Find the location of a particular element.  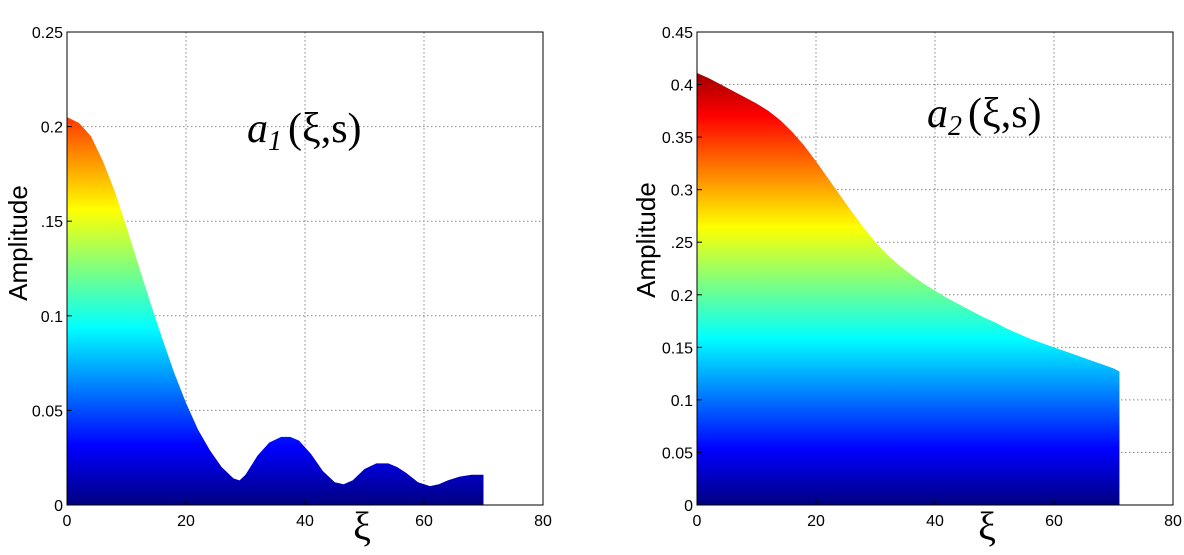

x-tick-label-2-2: 40 is located at coordinates (935, 521).